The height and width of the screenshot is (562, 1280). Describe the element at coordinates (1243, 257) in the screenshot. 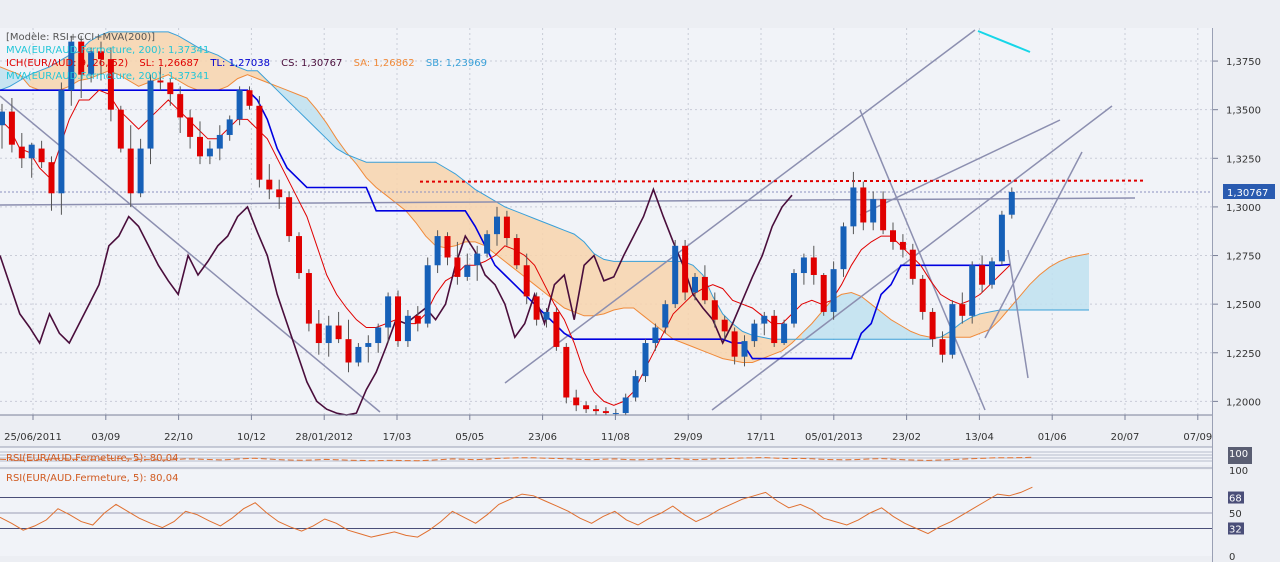

I see `price-tick-label: 1,2750` at that location.